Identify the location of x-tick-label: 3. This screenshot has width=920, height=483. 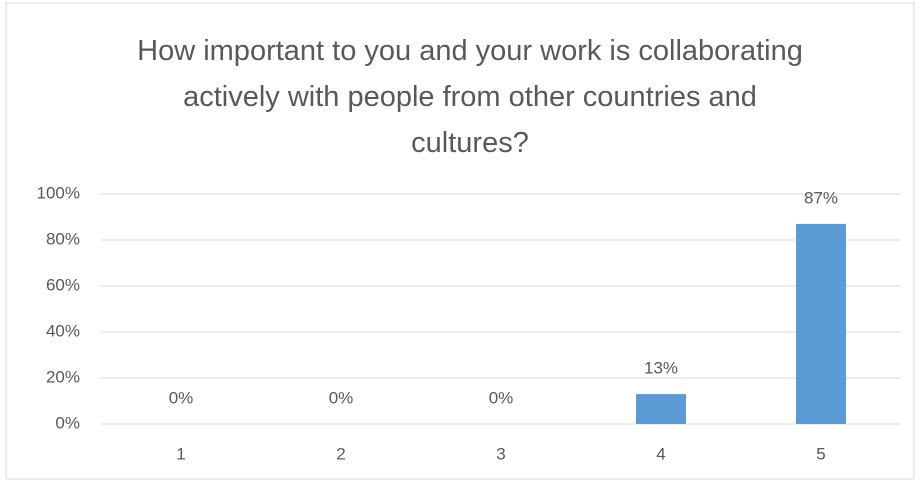
(500, 453).